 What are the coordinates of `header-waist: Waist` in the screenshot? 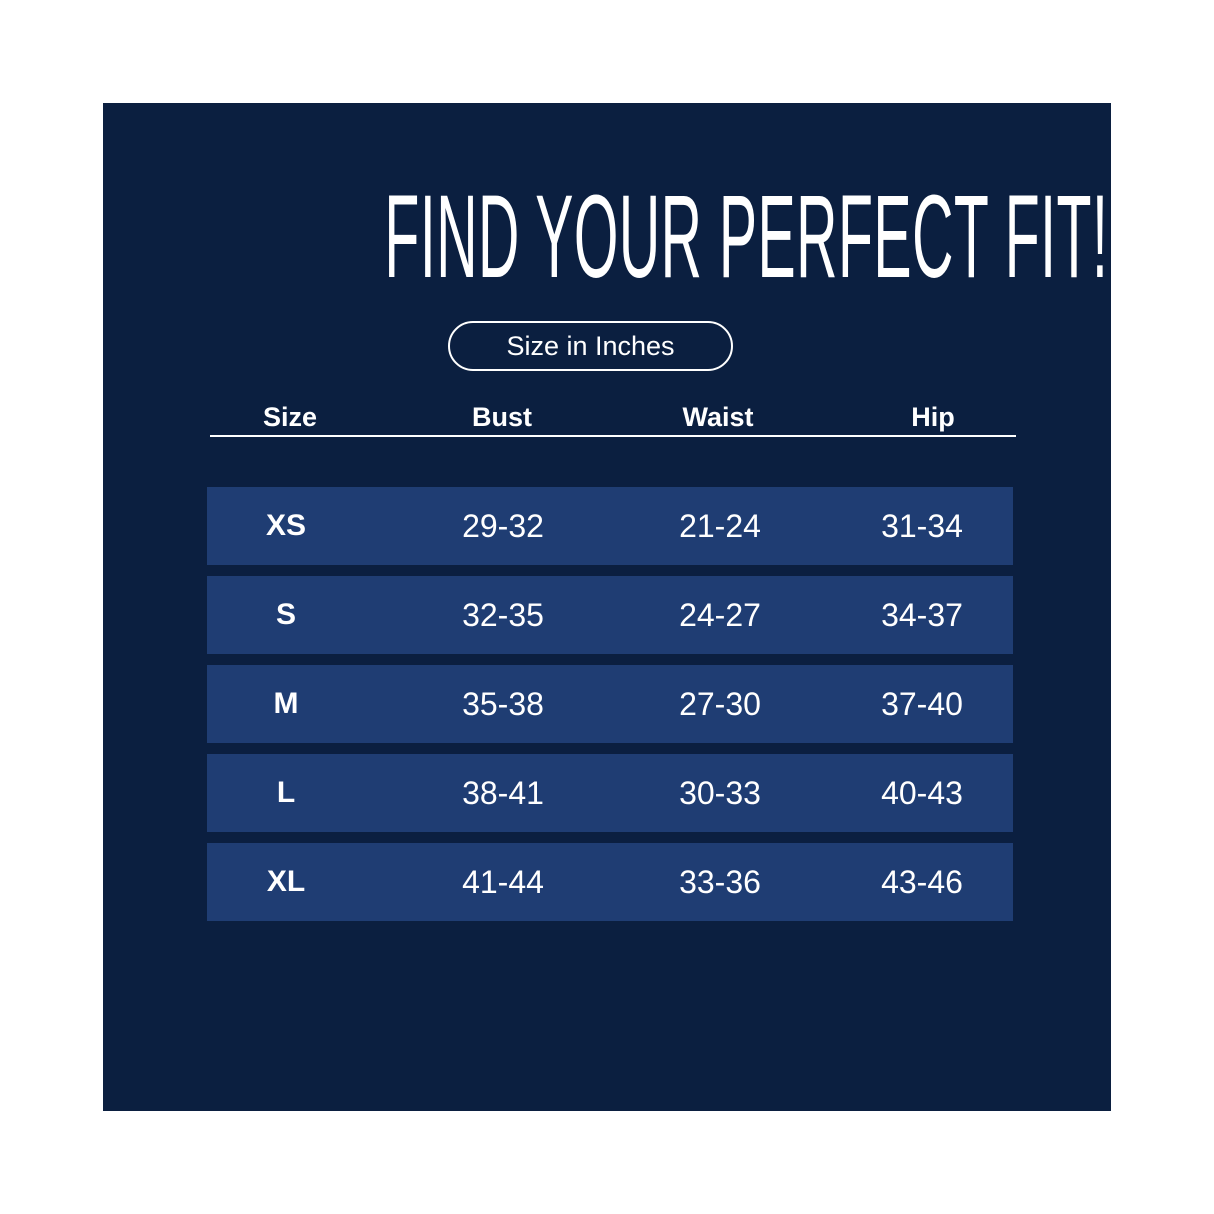 It's located at (718, 417).